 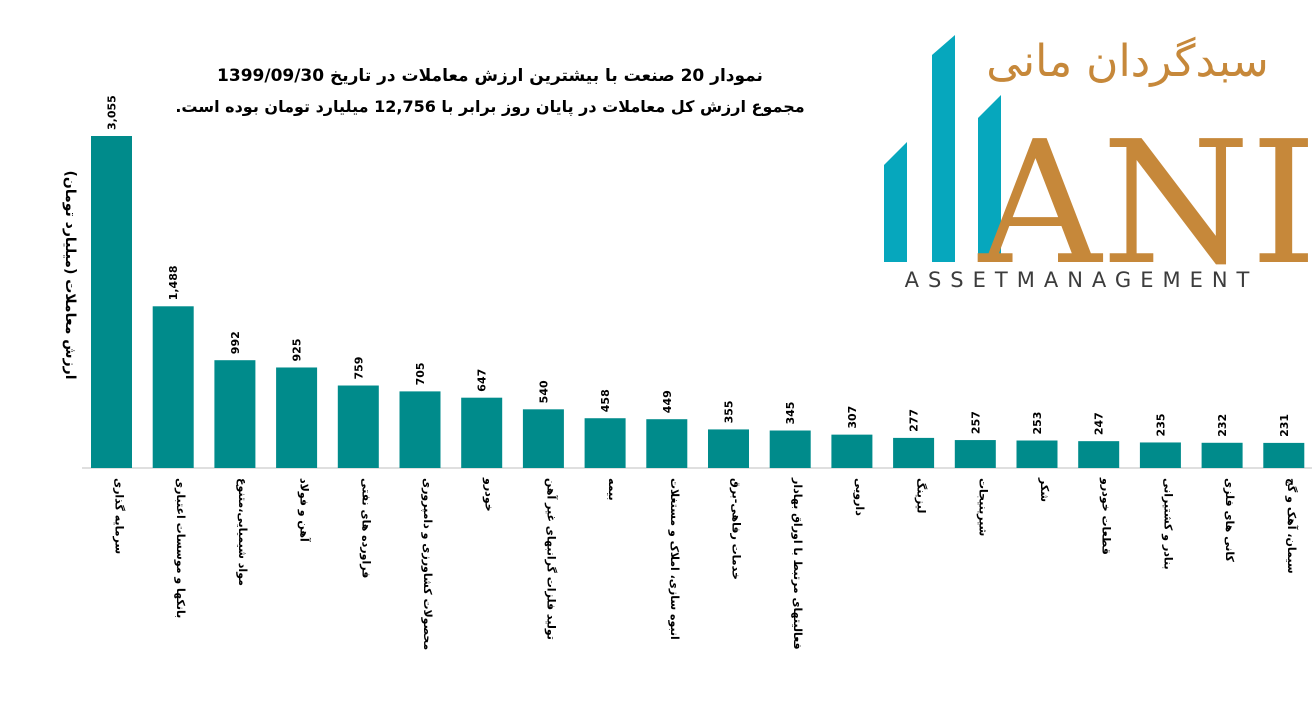 What do you see at coordinates (305, 510) in the screenshot?
I see `category-label: آهن و فولاد` at bounding box center [305, 510].